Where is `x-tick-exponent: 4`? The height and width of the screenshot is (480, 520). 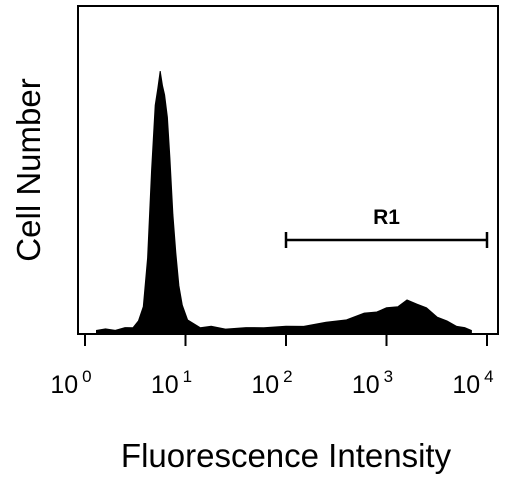
x-tick-exponent: 4 is located at coordinates (488, 376).